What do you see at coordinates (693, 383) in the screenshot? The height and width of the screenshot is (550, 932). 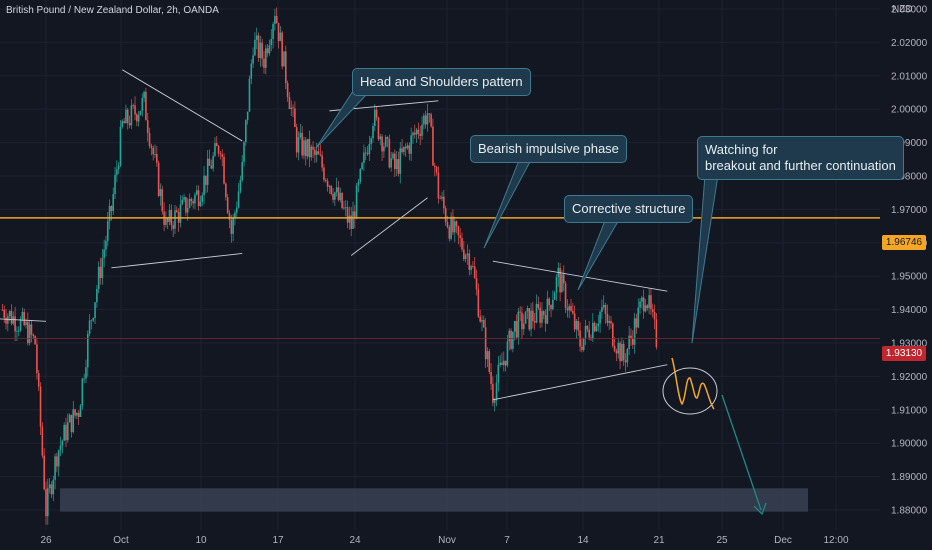 I see `projection-squiggle` at bounding box center [693, 383].